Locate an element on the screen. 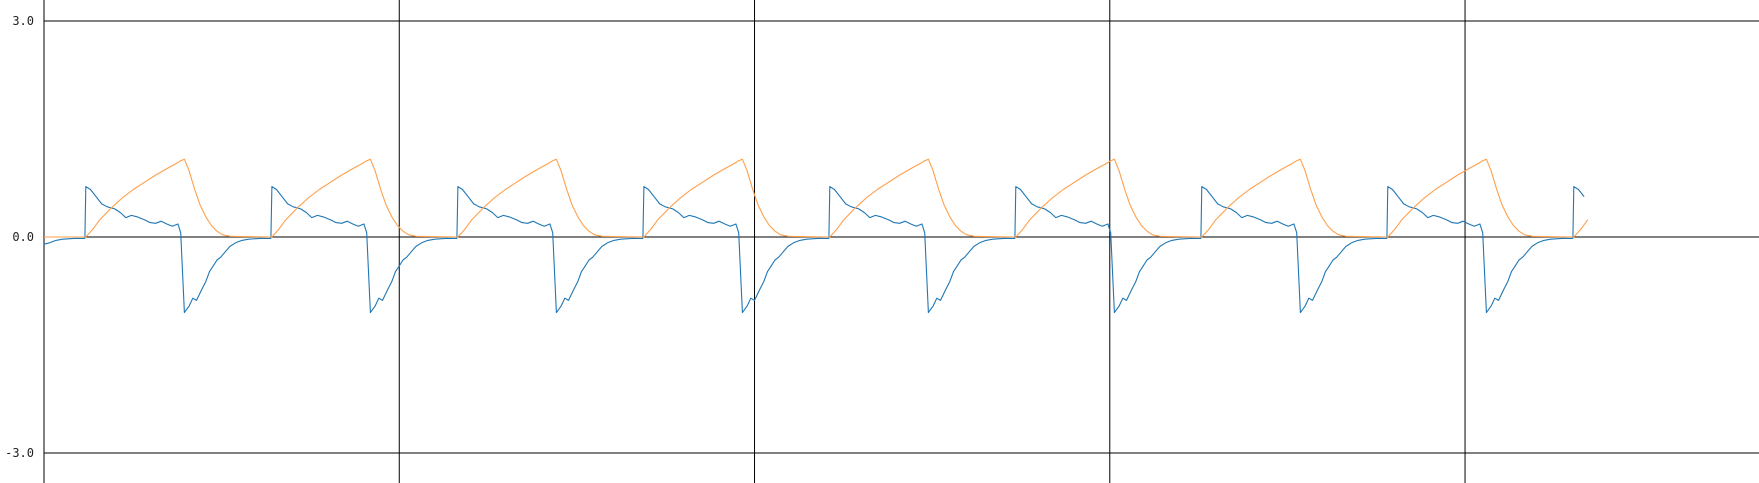  y-tick-label: 3.0 is located at coordinates (23, 21).